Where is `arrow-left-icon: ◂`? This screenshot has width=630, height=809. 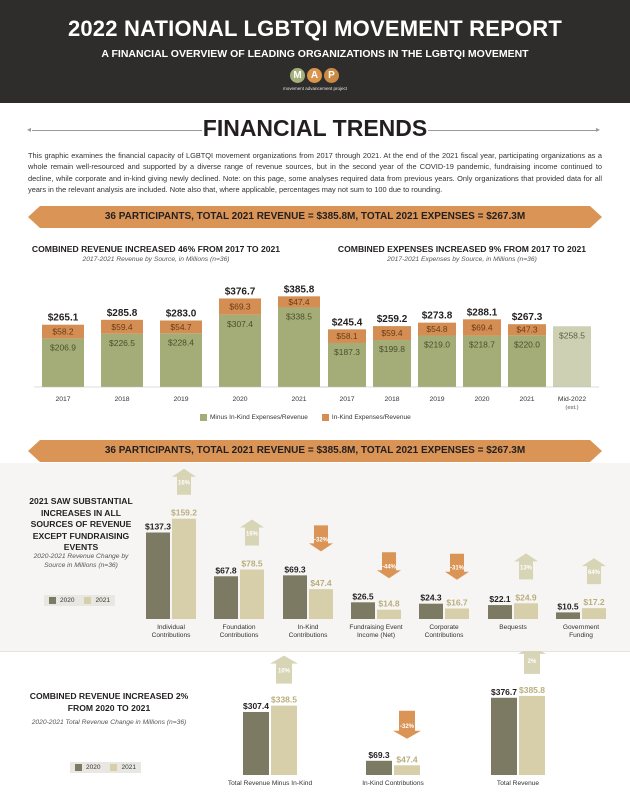
arrow-left-icon: ◂ is located at coordinates (29, 129).